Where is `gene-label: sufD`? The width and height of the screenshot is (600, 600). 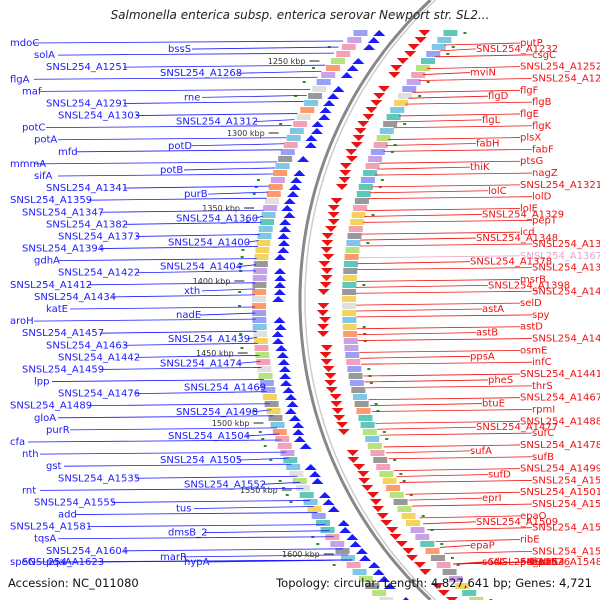
gene-label: sufD is located at coordinates (499, 475).